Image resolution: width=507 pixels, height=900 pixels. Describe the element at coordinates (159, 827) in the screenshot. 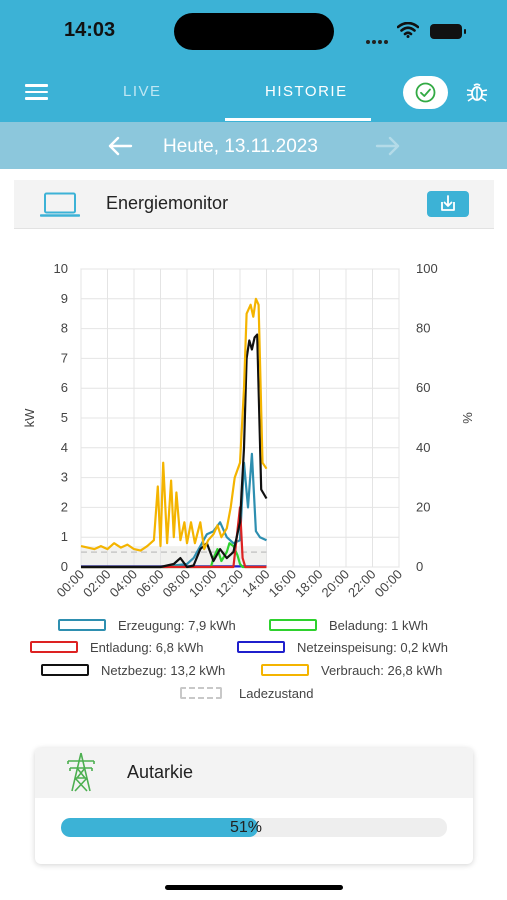

I see `autarkie-progress-fill` at that location.